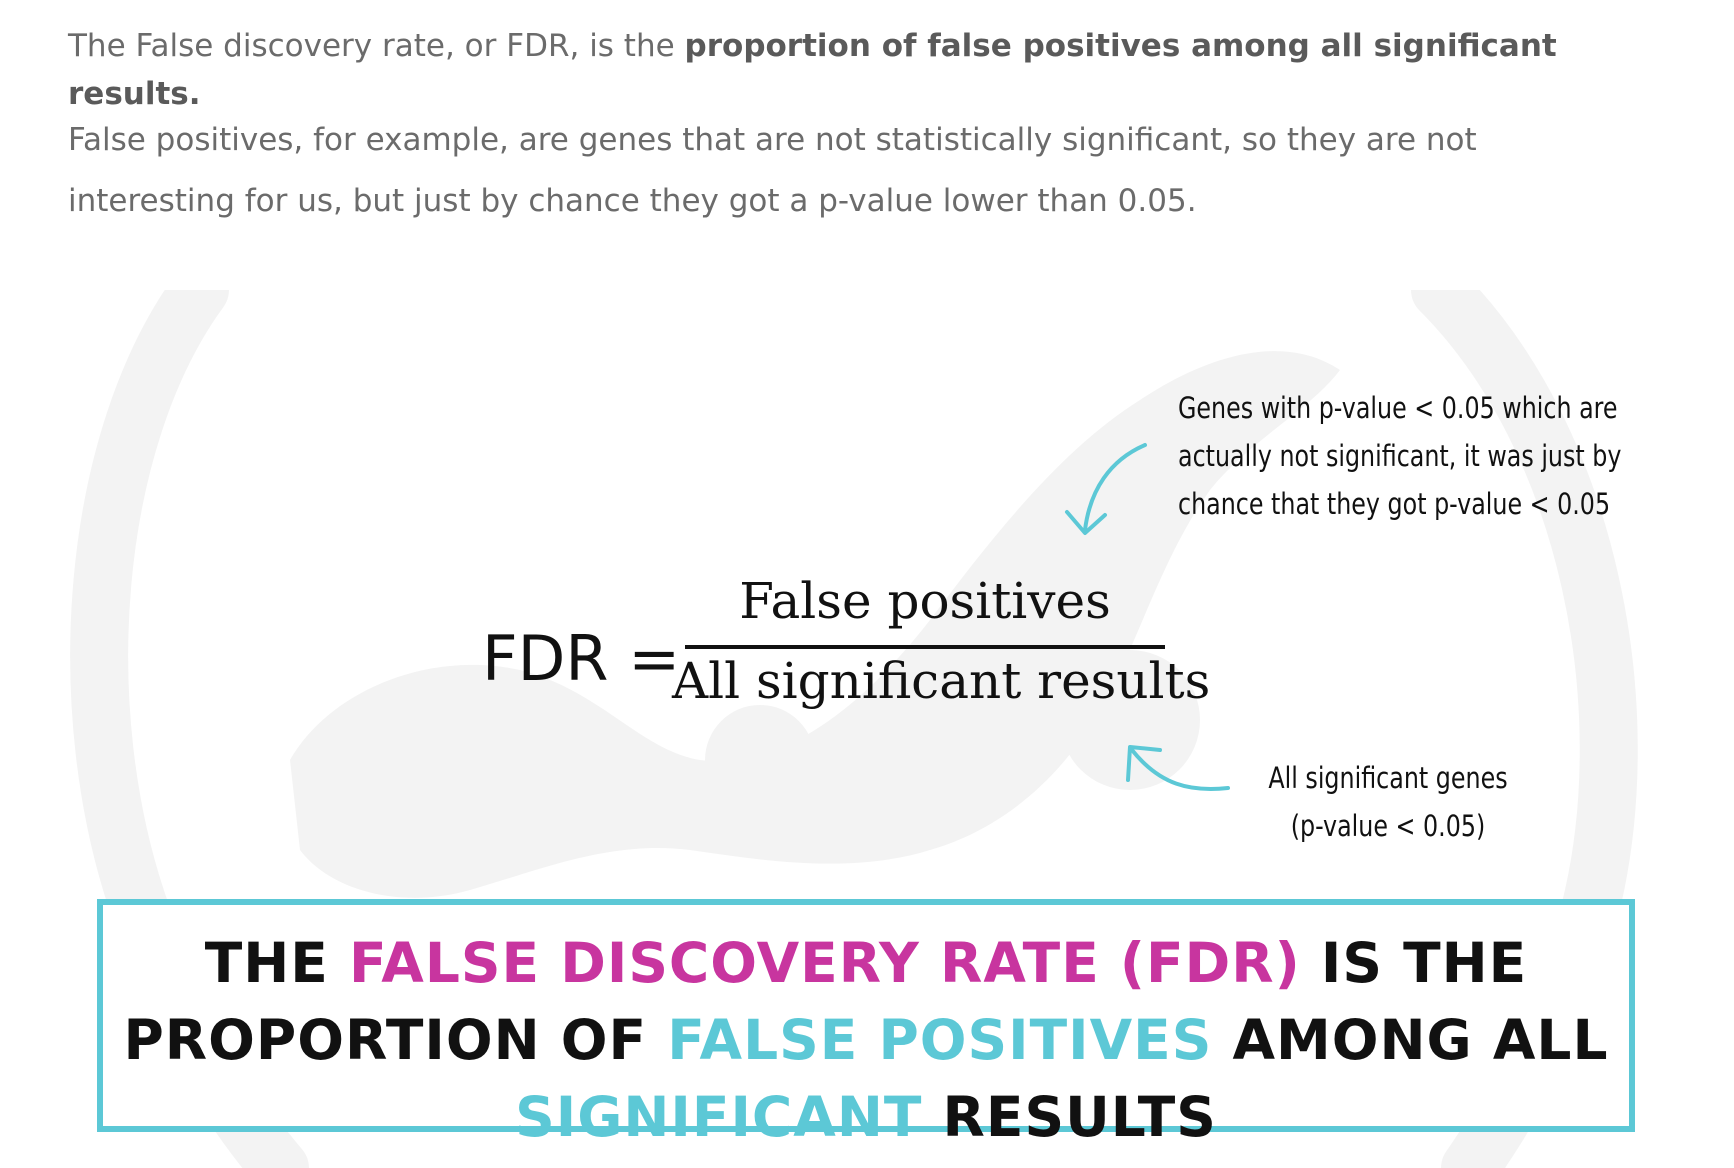 This screenshot has height=1168, width=1734. Describe the element at coordinates (1180, 769) in the screenshot. I see `arrow-to-denominator-icon` at that location.